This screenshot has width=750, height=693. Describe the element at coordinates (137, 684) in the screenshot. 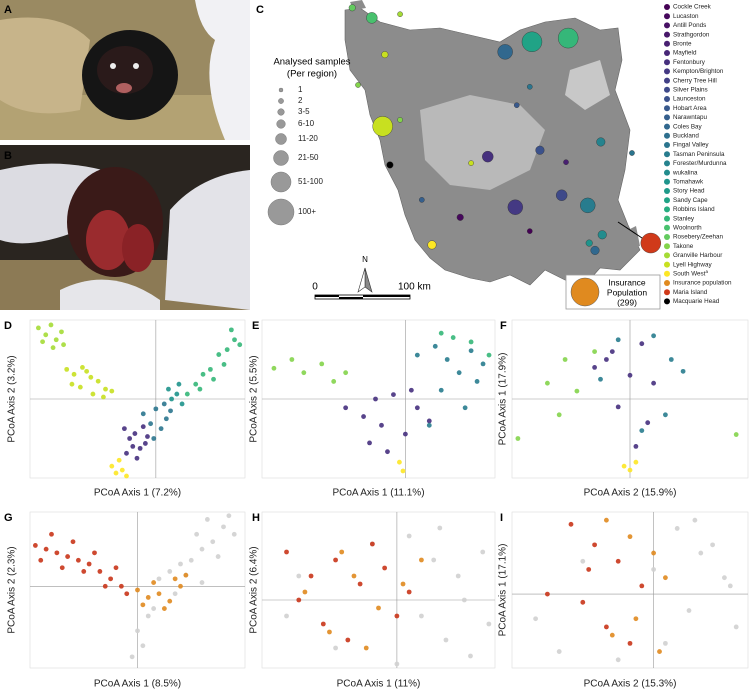

I see `x-axis-label: PCoA Axis 1 (8.5%)` at that location.